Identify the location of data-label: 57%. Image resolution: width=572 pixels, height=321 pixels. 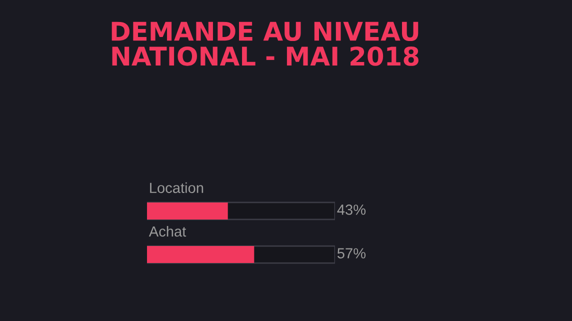
(351, 253).